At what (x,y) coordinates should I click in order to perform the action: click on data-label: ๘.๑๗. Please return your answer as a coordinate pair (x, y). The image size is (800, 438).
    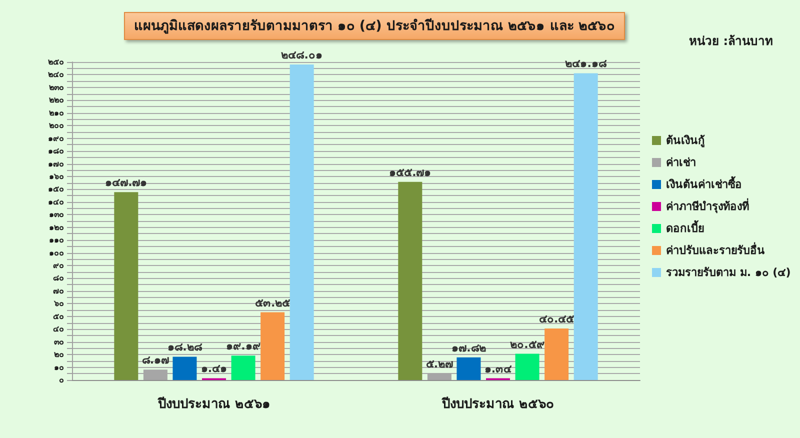
    Looking at the image, I should click on (156, 360).